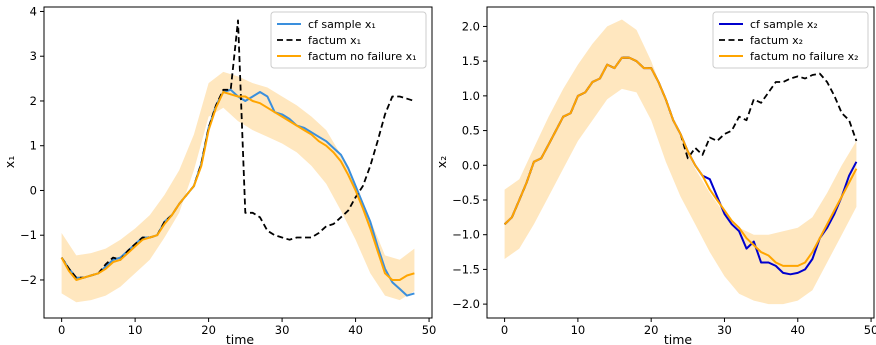 This screenshot has width=876, height=345. I want to click on legend-label: factum x₂, so click(776, 40).